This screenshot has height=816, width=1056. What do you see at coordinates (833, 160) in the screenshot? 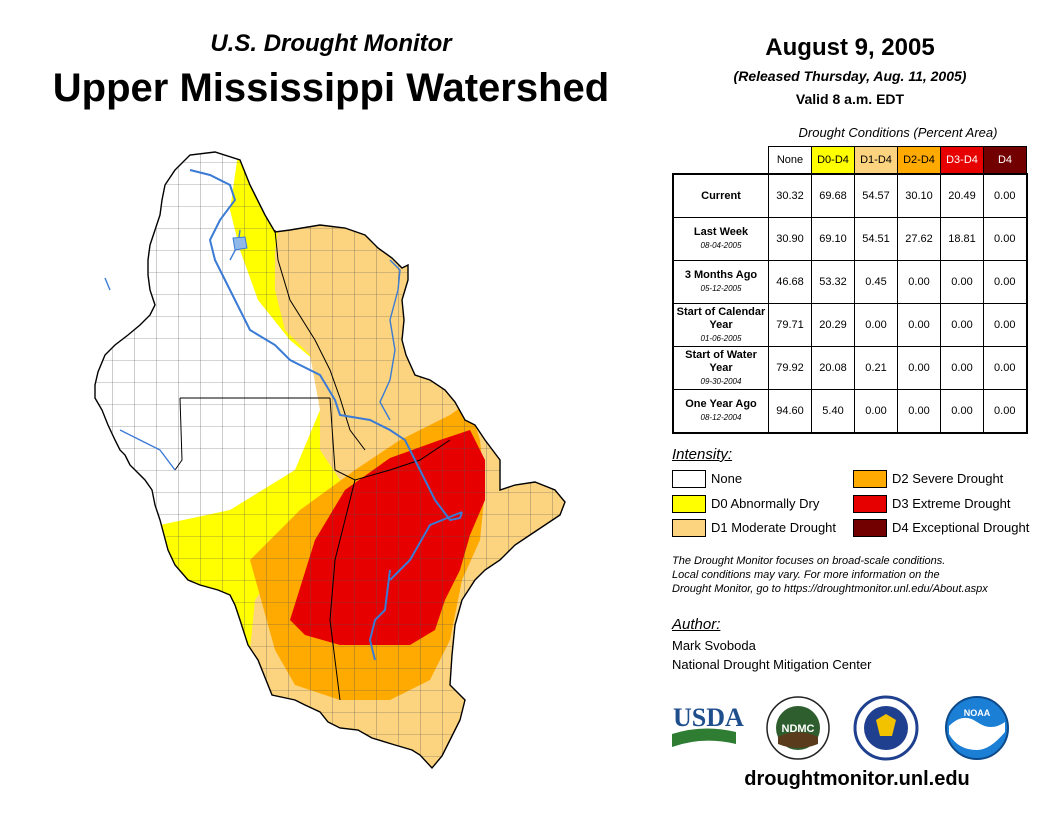
I see `column-header: D0-D4` at bounding box center [833, 160].